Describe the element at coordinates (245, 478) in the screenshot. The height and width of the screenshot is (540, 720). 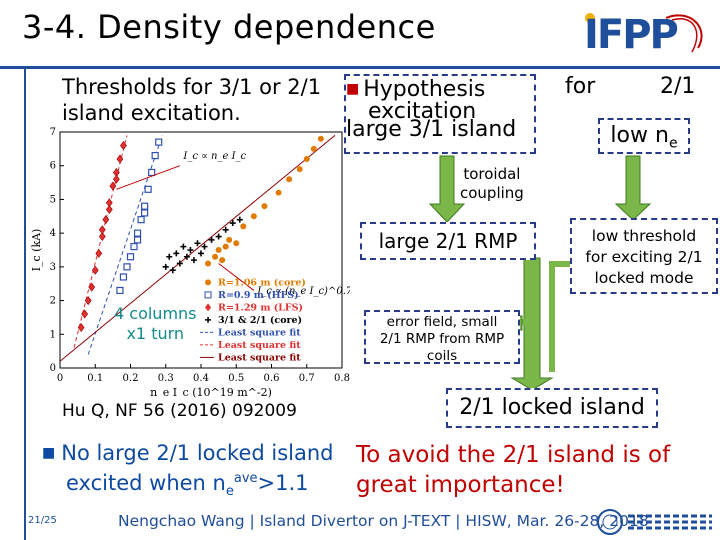
I see `no-large-superscript: ave` at that location.